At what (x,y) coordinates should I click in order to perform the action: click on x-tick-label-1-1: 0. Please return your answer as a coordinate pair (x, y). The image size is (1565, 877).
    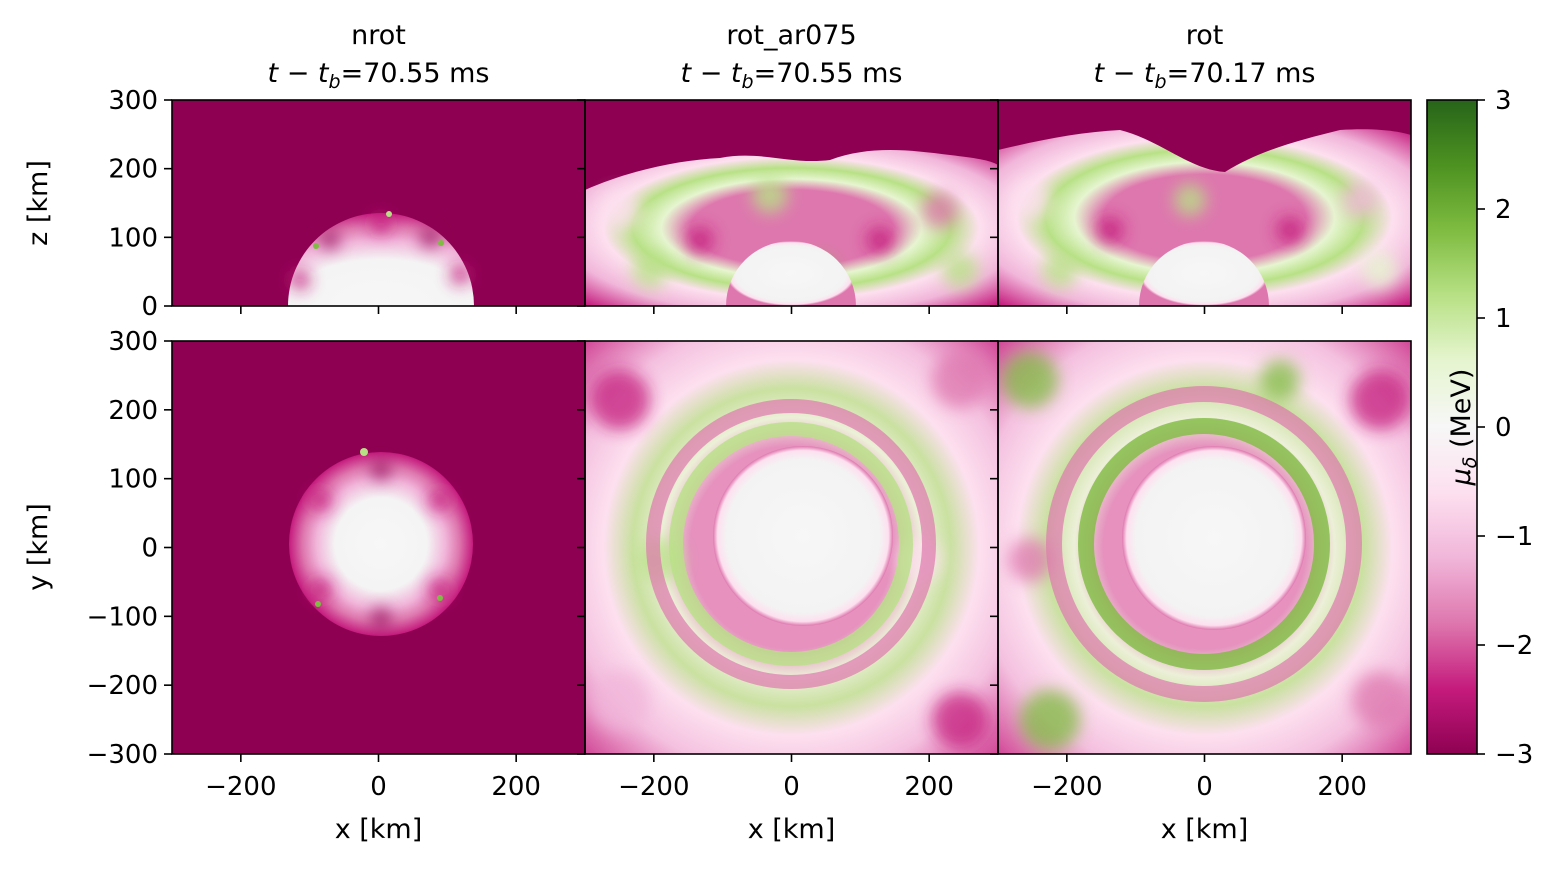
    Looking at the image, I should click on (791, 787).